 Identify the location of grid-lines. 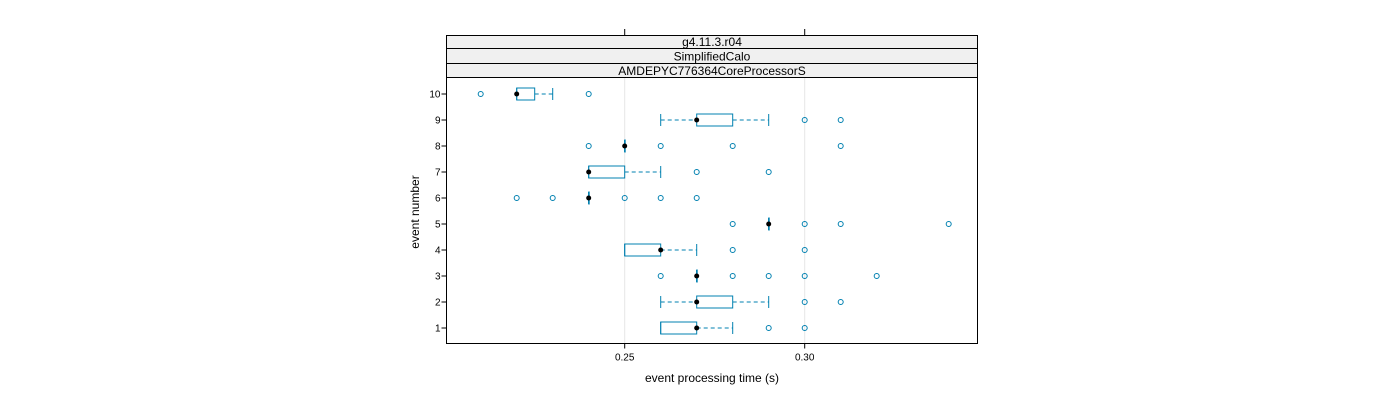
(715, 210).